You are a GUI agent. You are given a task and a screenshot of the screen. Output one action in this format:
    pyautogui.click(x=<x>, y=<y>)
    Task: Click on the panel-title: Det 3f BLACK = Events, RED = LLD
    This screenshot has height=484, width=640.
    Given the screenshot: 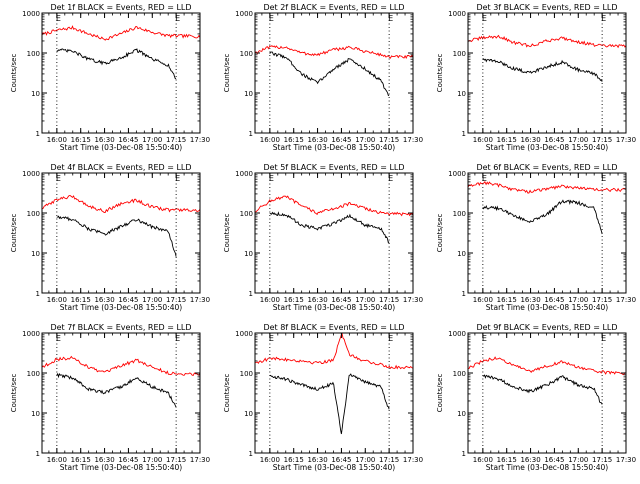 What is the action you would take?
    pyautogui.click(x=546, y=7)
    